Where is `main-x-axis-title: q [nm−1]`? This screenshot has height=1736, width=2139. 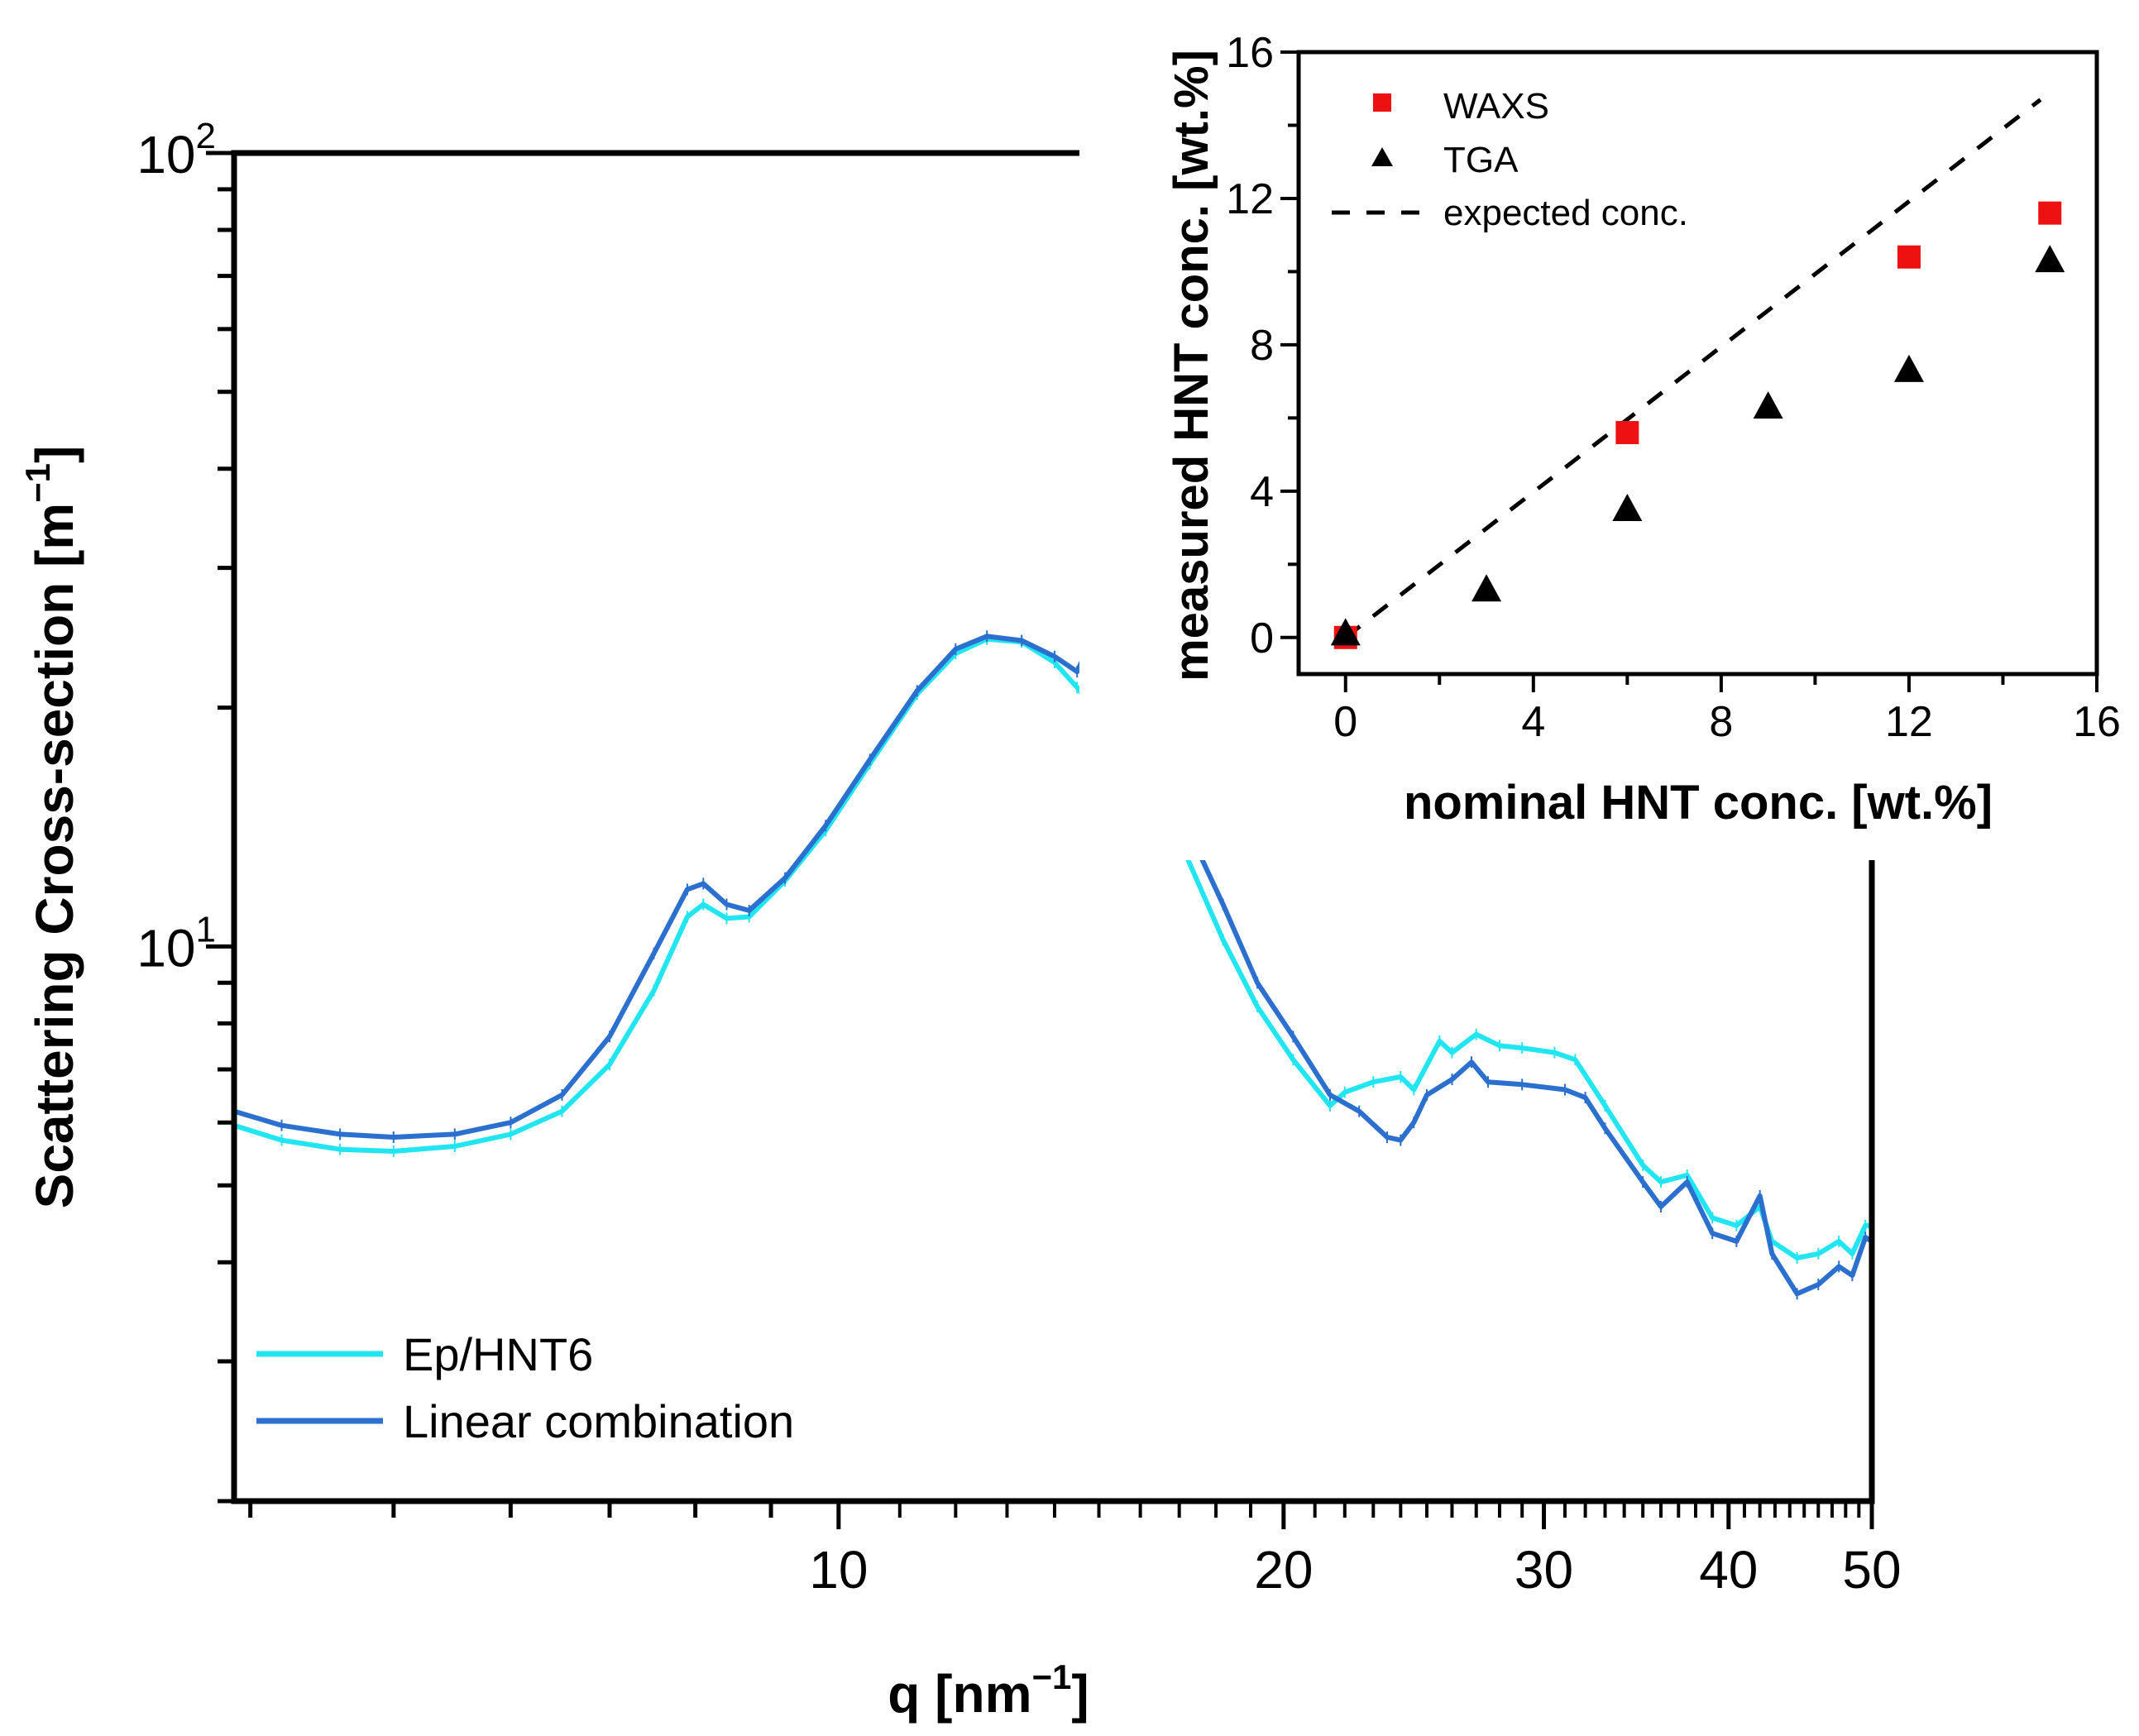 main-x-axis-title: q [nm−1] is located at coordinates (988, 1690).